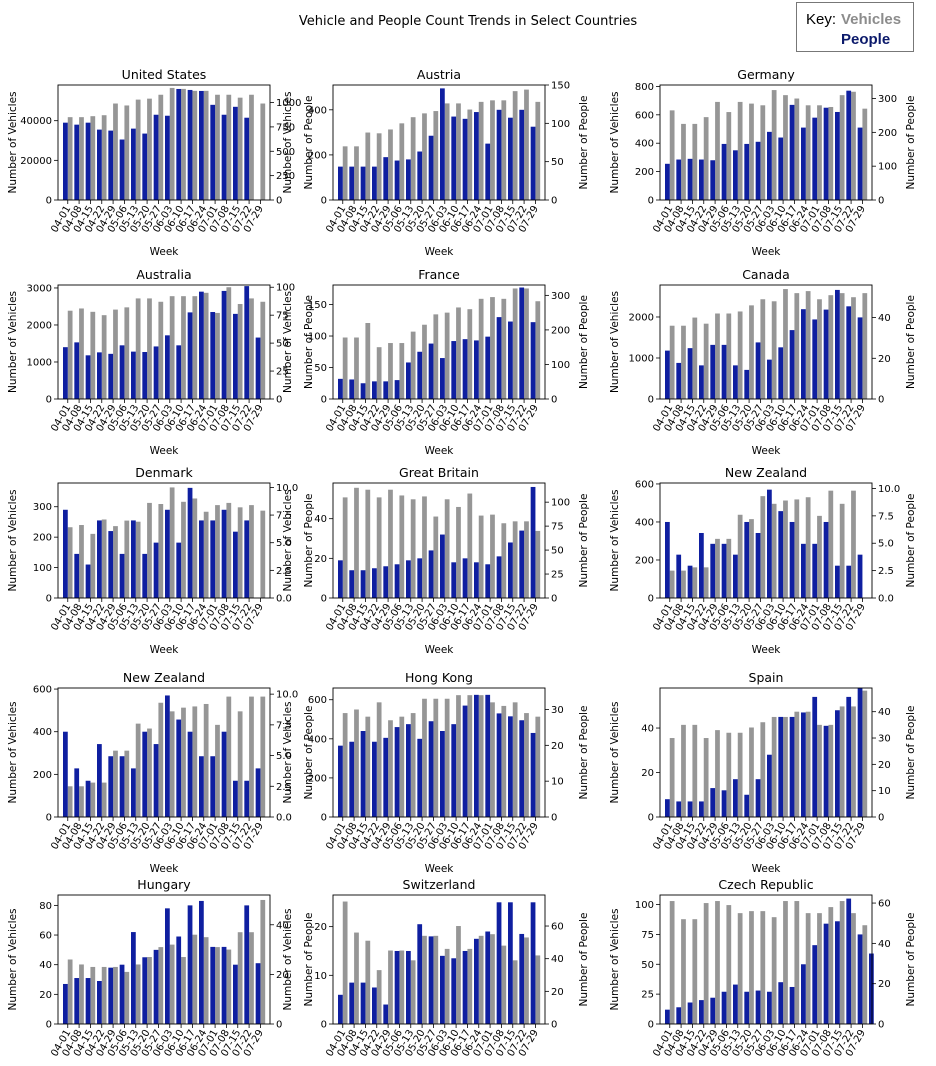 This screenshot has height=1066, width=936. Describe the element at coordinates (284, 787) in the screenshot. I see `y2-tick-label: 2.5` at that location.